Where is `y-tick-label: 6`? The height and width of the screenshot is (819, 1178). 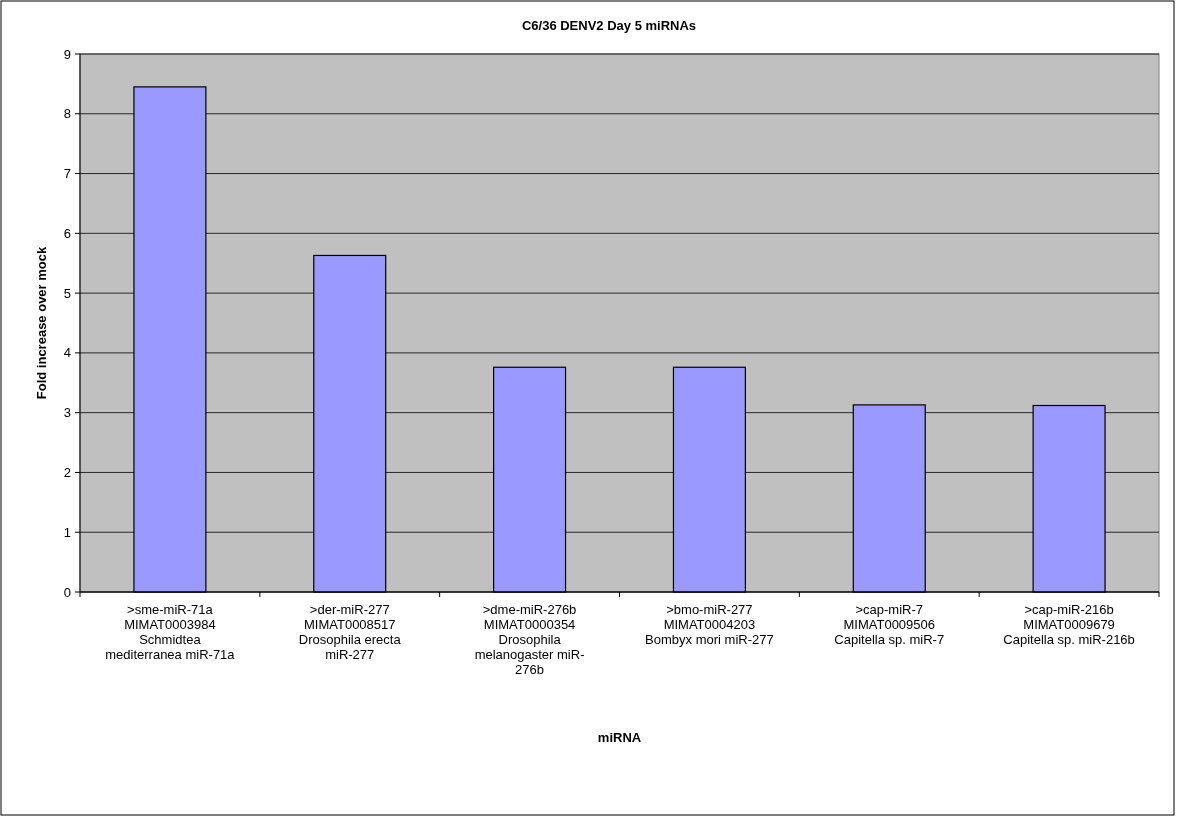 y-tick-label: 6 is located at coordinates (67, 233).